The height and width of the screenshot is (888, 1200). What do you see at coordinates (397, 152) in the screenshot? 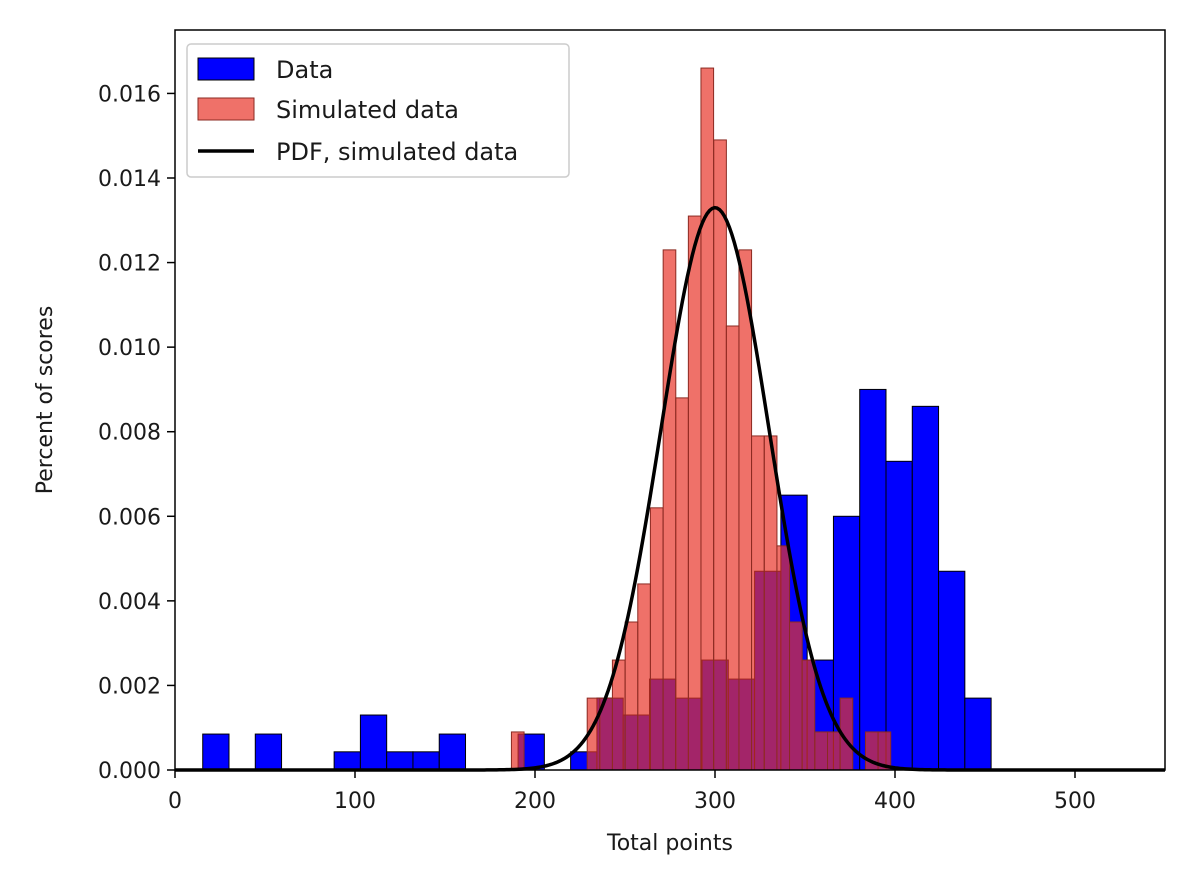
I see `legend-label-pdf: PDF, simulated data` at bounding box center [397, 152].